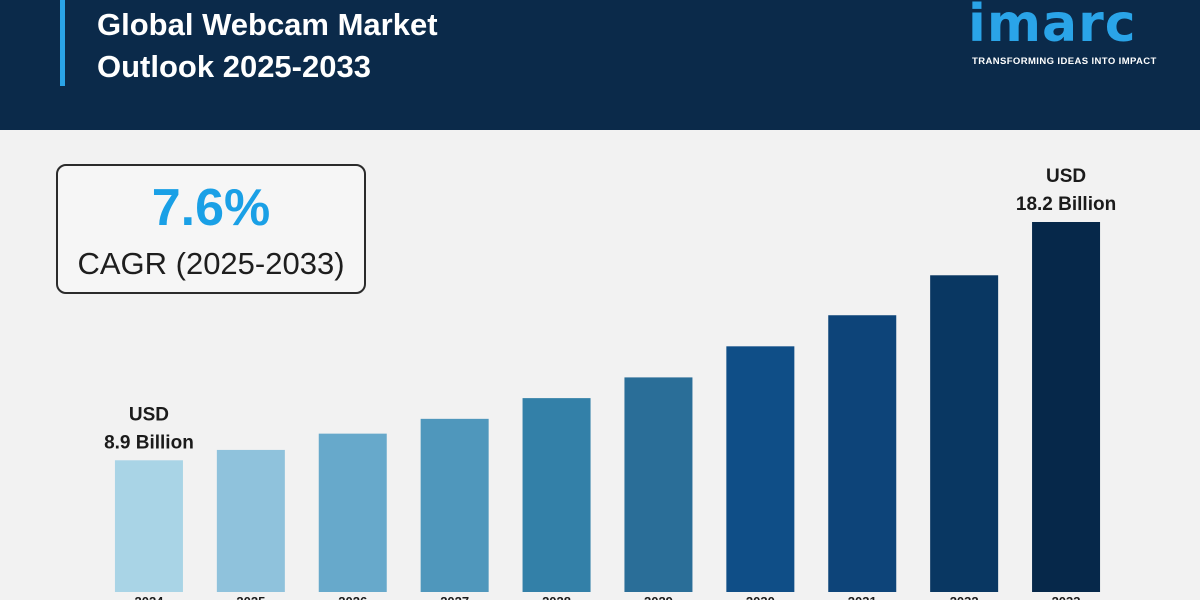 Image resolution: width=1200 pixels, height=600 pixels. Describe the element at coordinates (149, 442) in the screenshot. I see `bar-annotation-2024-line2: 8.9 Billion` at that location.